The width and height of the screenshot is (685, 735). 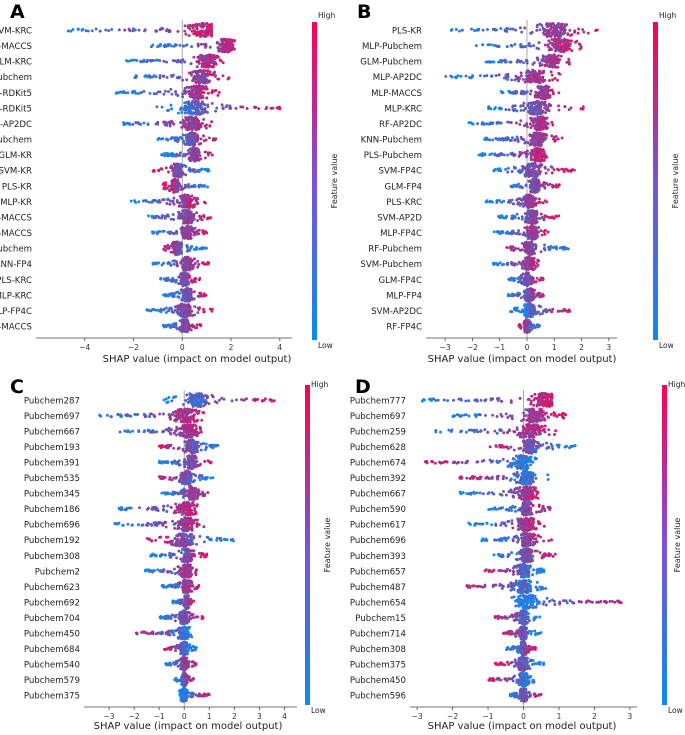 I want to click on x-tick-label: 2, so click(x=231, y=347).